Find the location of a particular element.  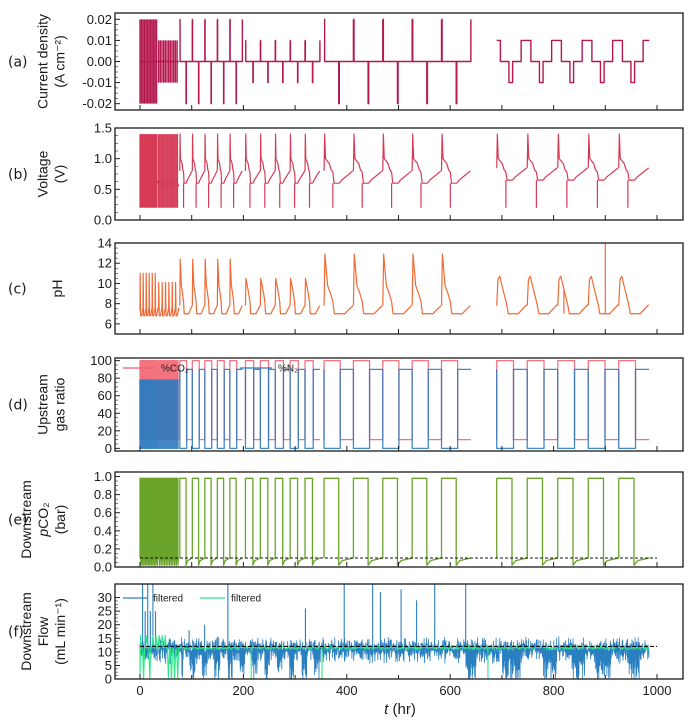

panel-d: (d) Upstream gas ratio 0 20 40 60 80 100 %CO₂ %N₂ is located at coordinates (346, 404).